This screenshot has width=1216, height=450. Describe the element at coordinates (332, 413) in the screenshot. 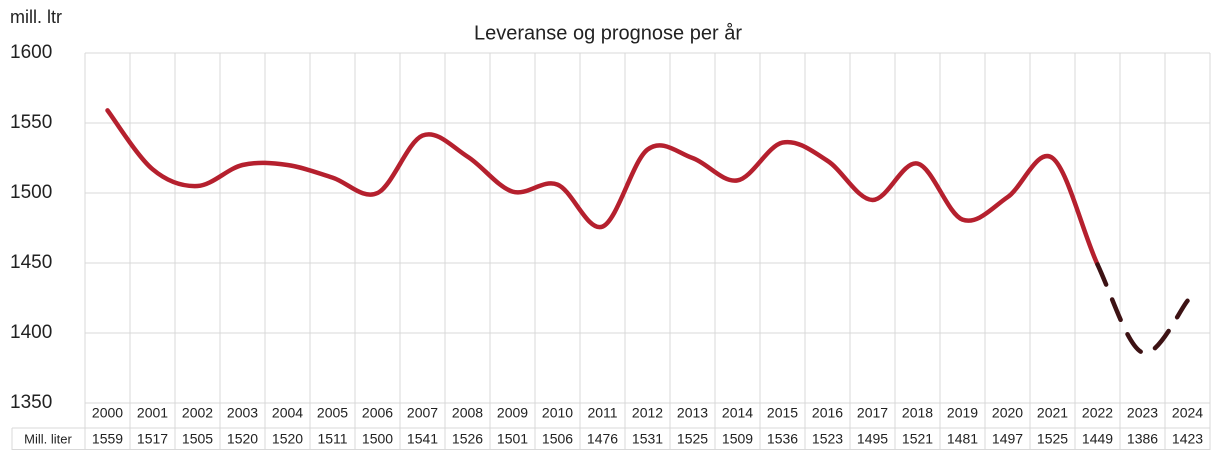

I see `x-tick-label: 2005` at that location.